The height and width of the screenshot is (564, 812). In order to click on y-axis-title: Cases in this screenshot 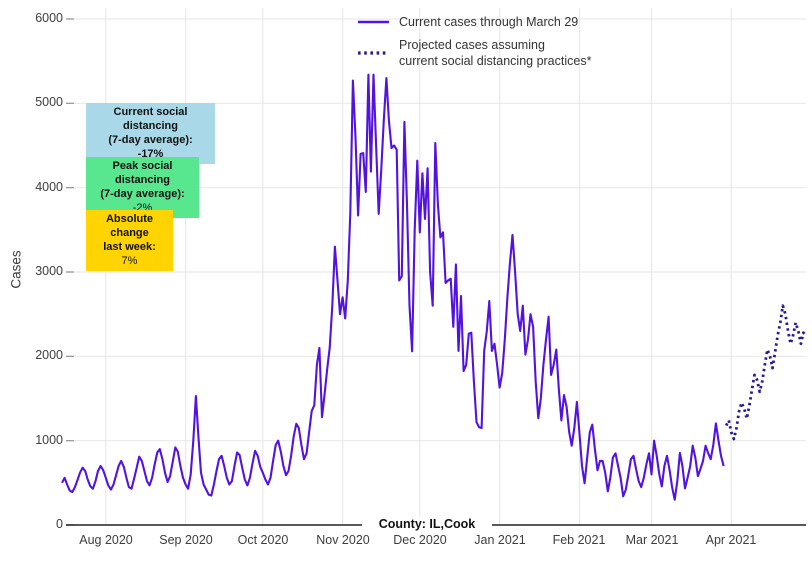, I will do `click(16, 269)`.